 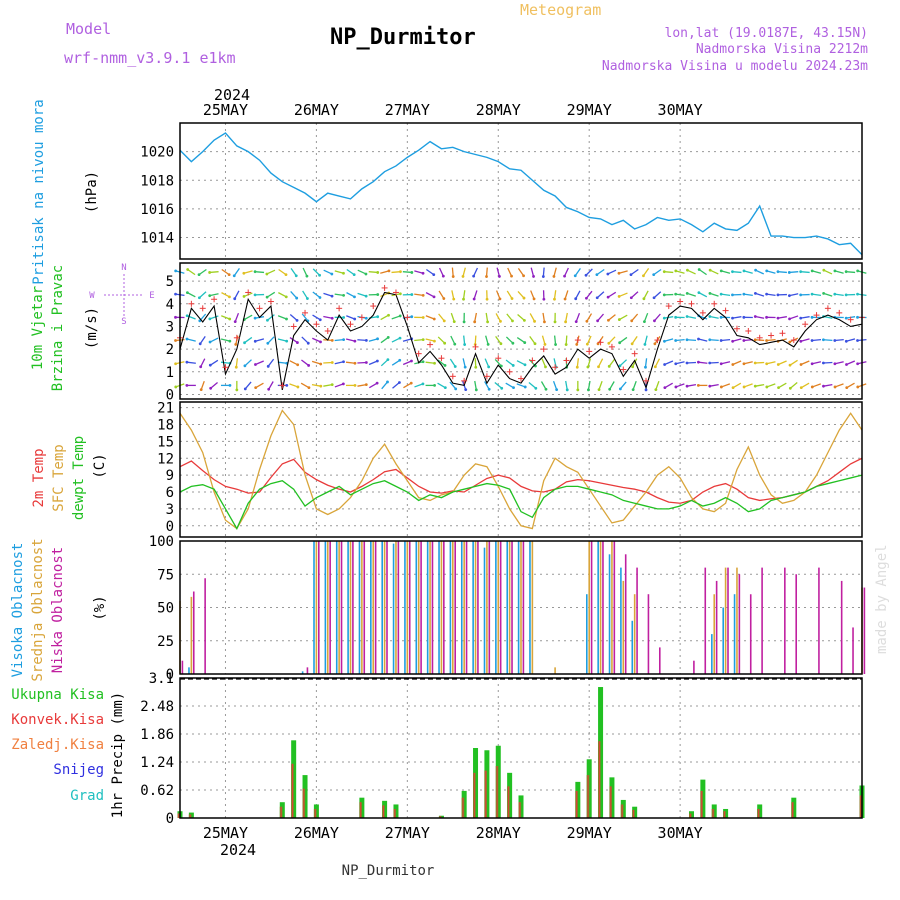 What do you see at coordinates (118, 776) in the screenshot?
I see `precip-ylabel-main: 1hr Precip` at bounding box center [118, 776].